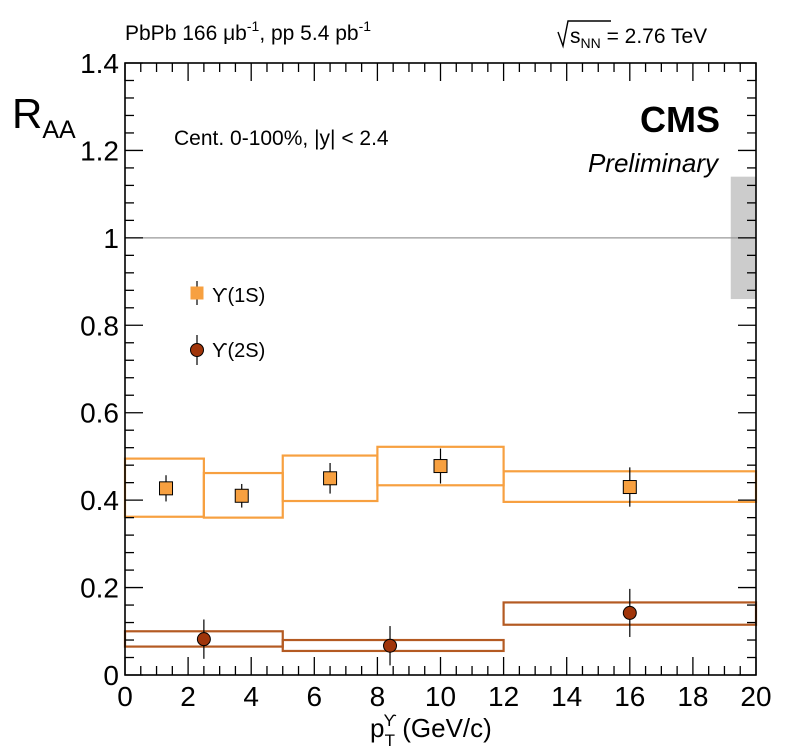 The width and height of the screenshot is (788, 756). I want to click on x-tick-label: 12, so click(503, 696).